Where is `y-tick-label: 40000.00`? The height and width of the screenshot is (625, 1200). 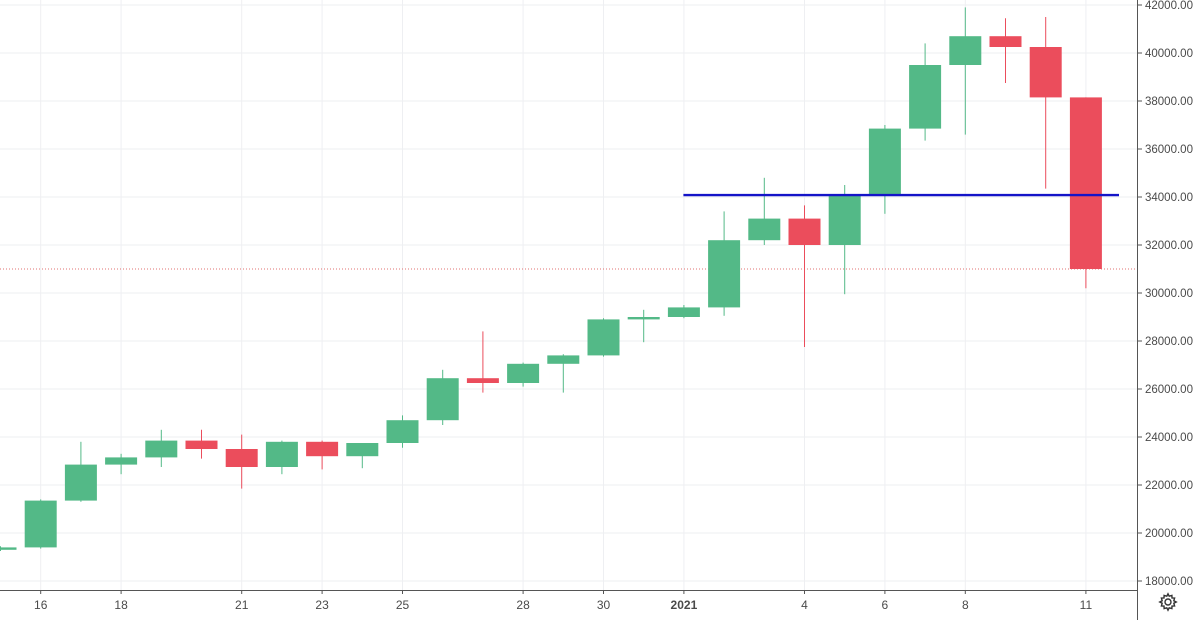
y-tick-label: 40000.00 is located at coordinates (1169, 54).